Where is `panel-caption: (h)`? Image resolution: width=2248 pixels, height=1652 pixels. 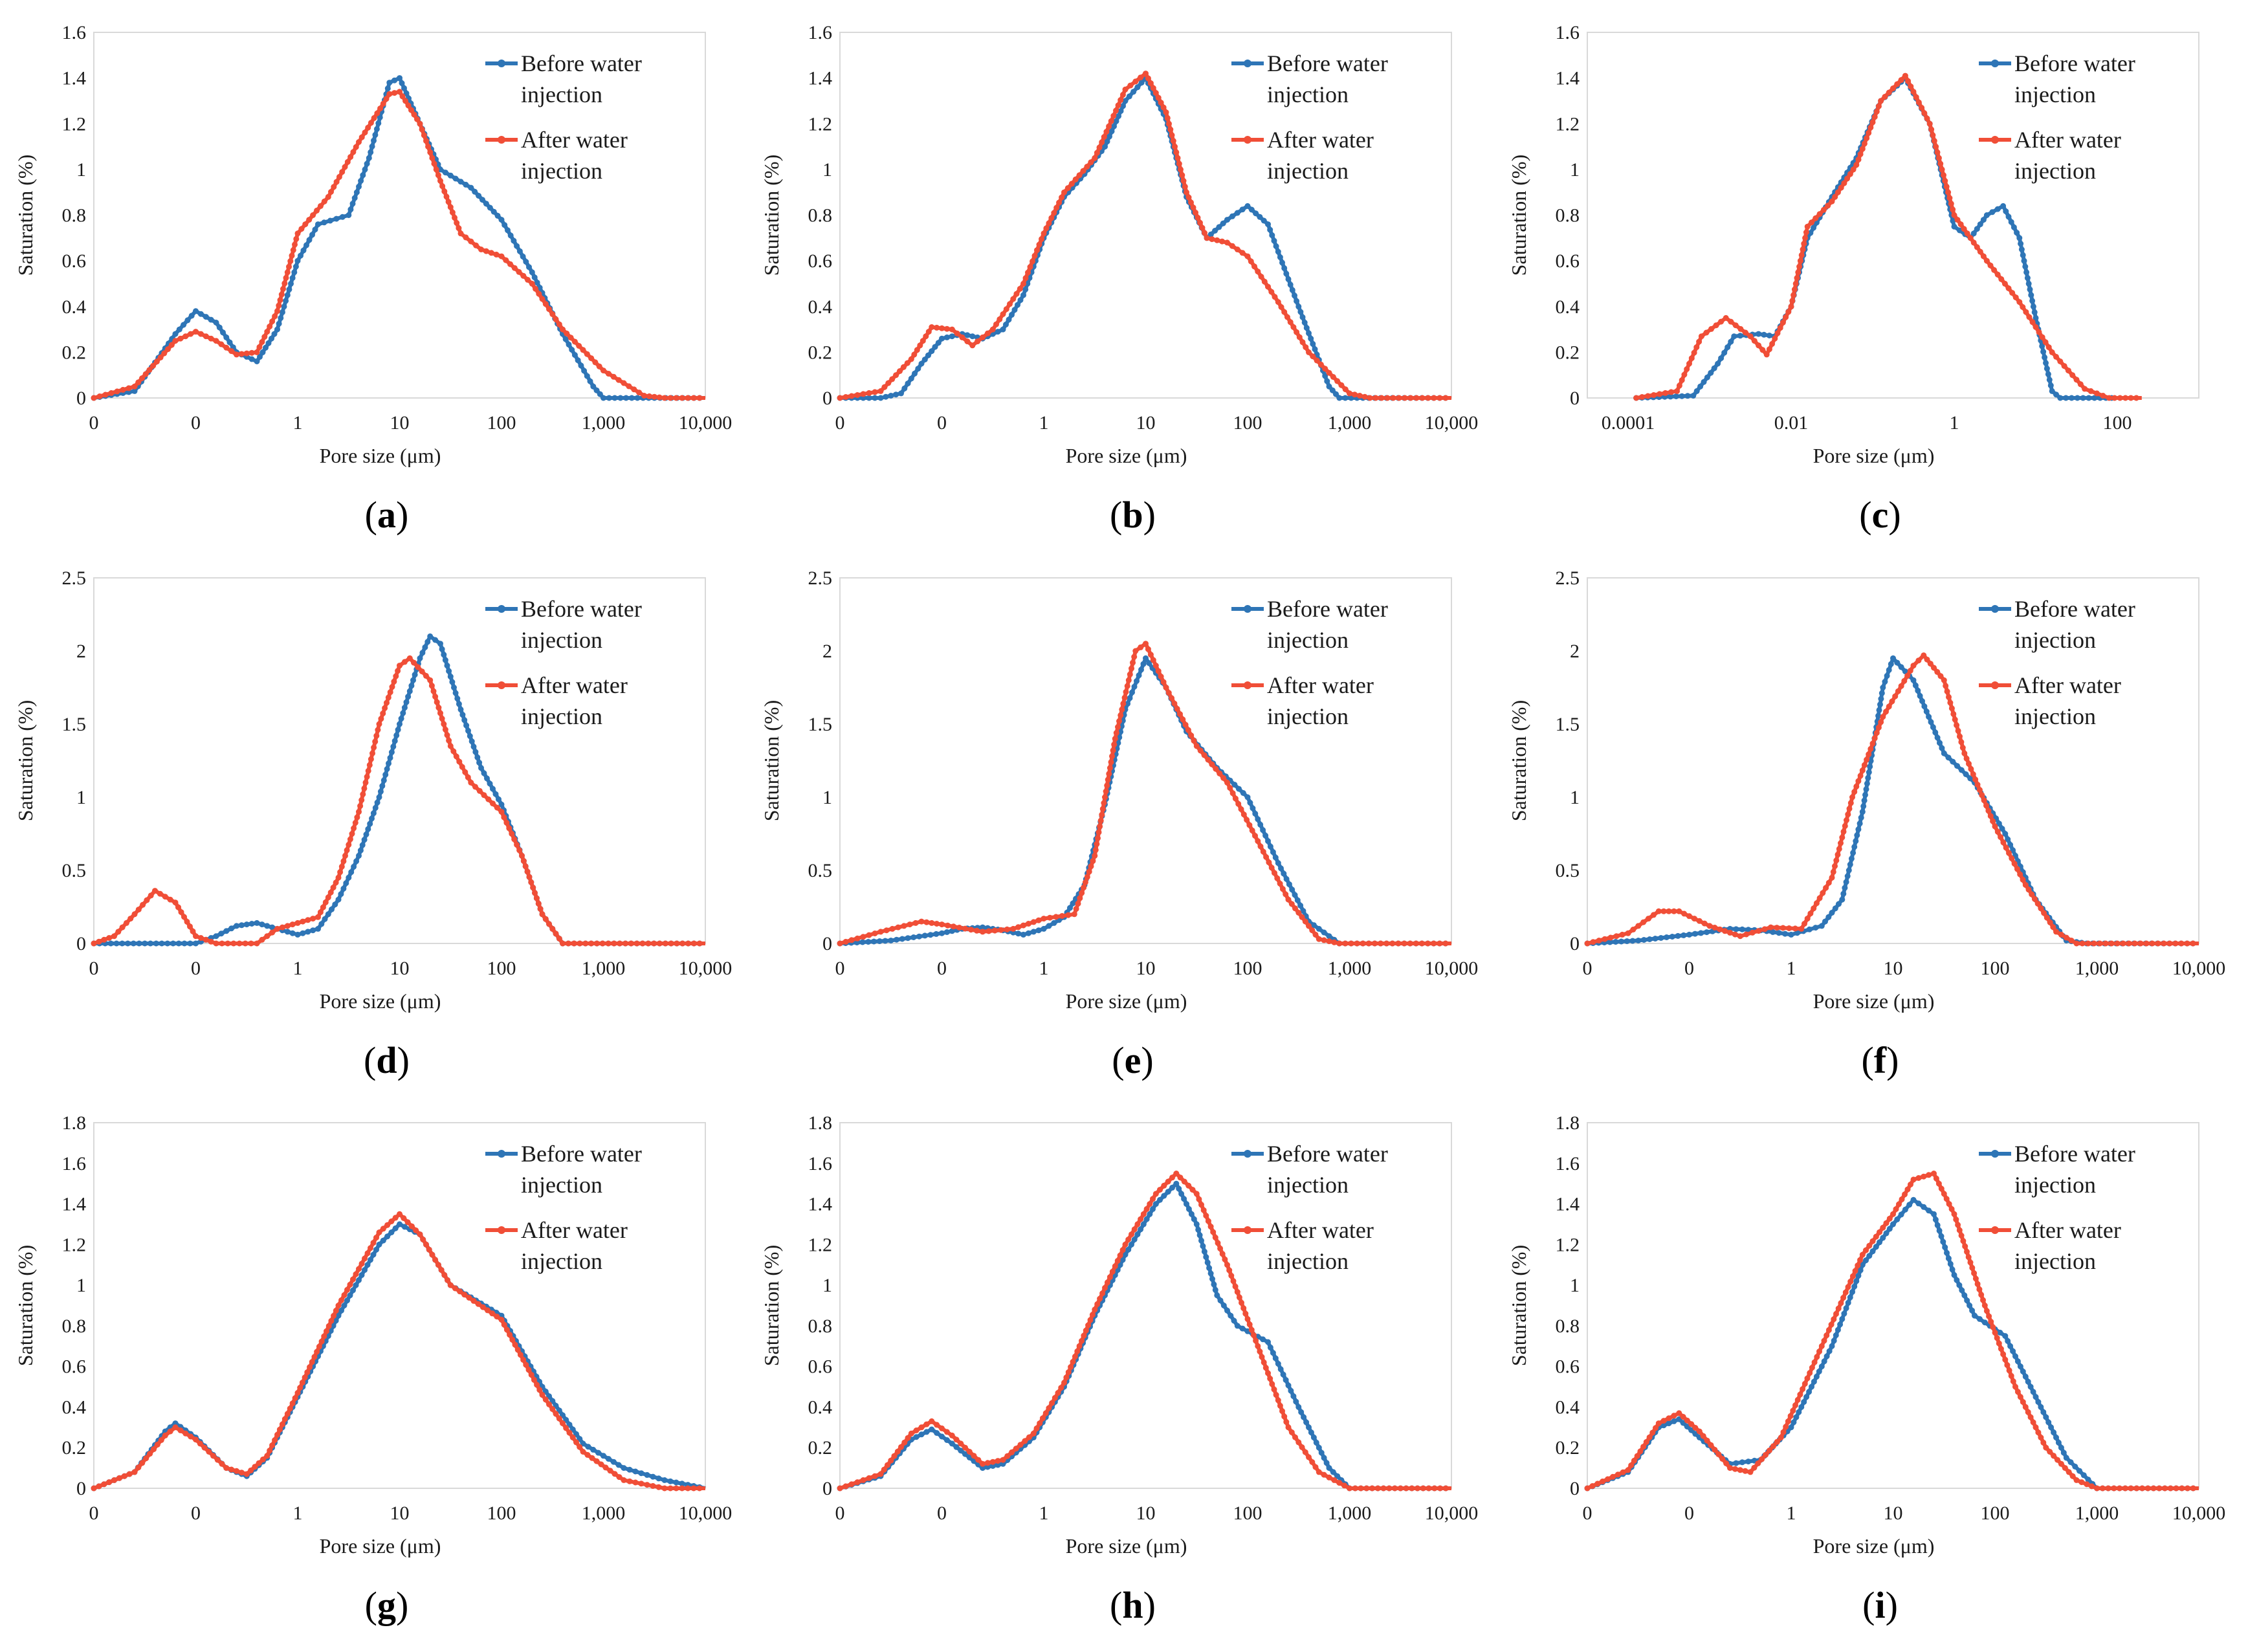 panel-caption: (h) is located at coordinates (1133, 1605).